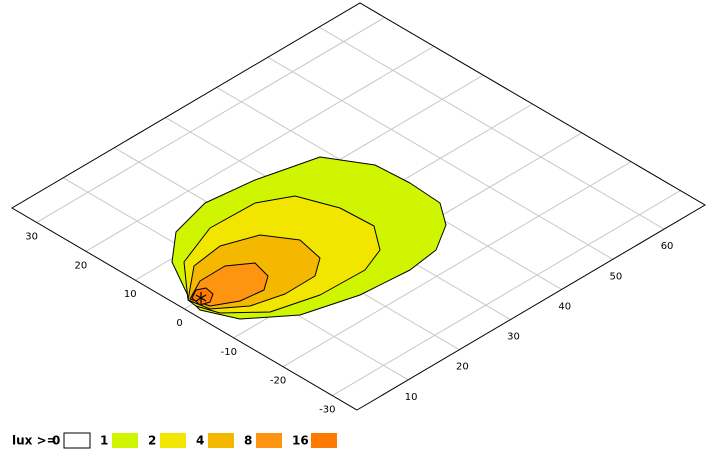  What do you see at coordinates (179, 323) in the screenshot?
I see `y-tick-label: 0` at bounding box center [179, 323].